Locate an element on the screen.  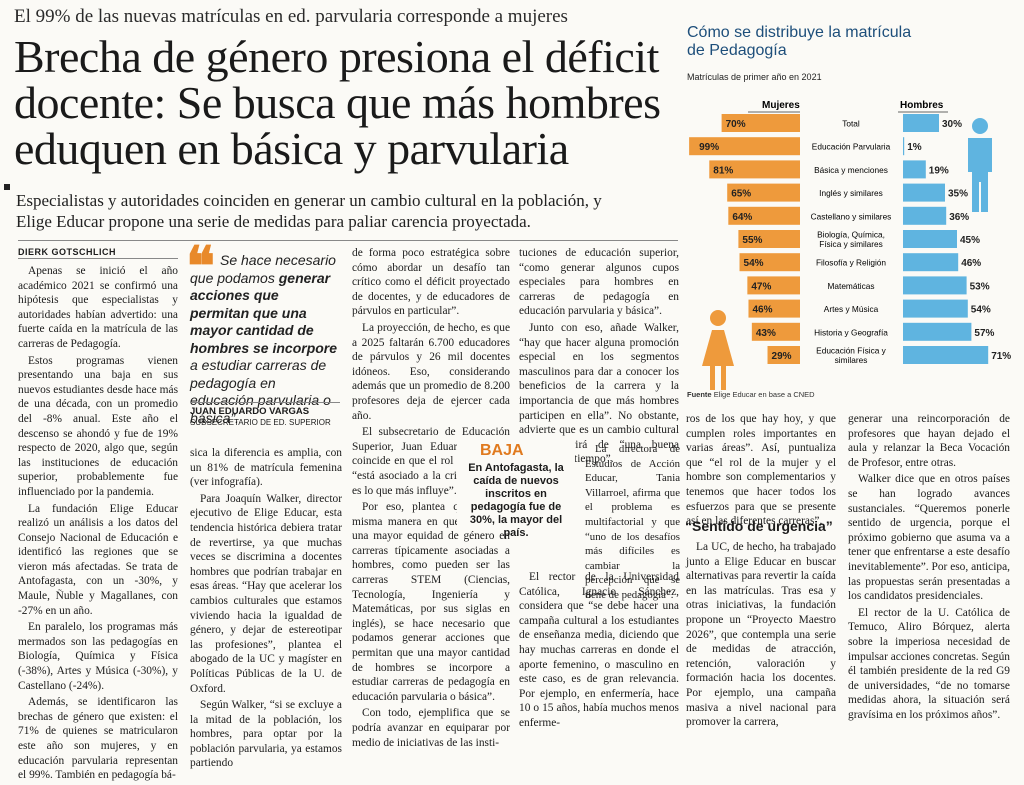
data-label-men: 19% is located at coordinates (939, 170).